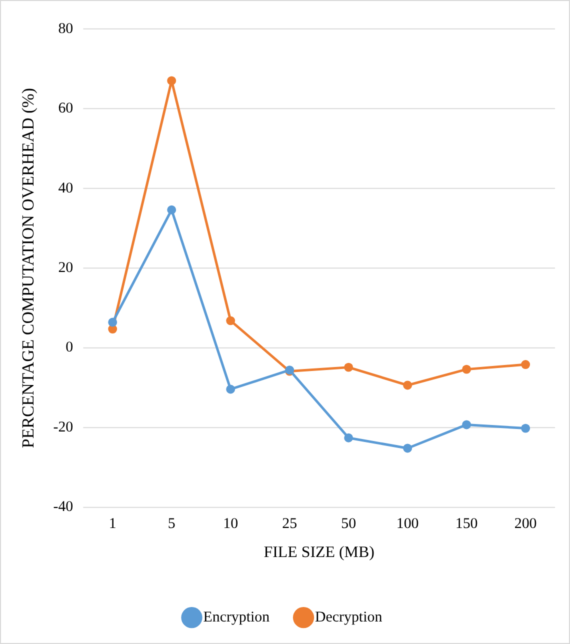 The width and height of the screenshot is (570, 644). I want to click on legend-label: Decryption, so click(348, 618).